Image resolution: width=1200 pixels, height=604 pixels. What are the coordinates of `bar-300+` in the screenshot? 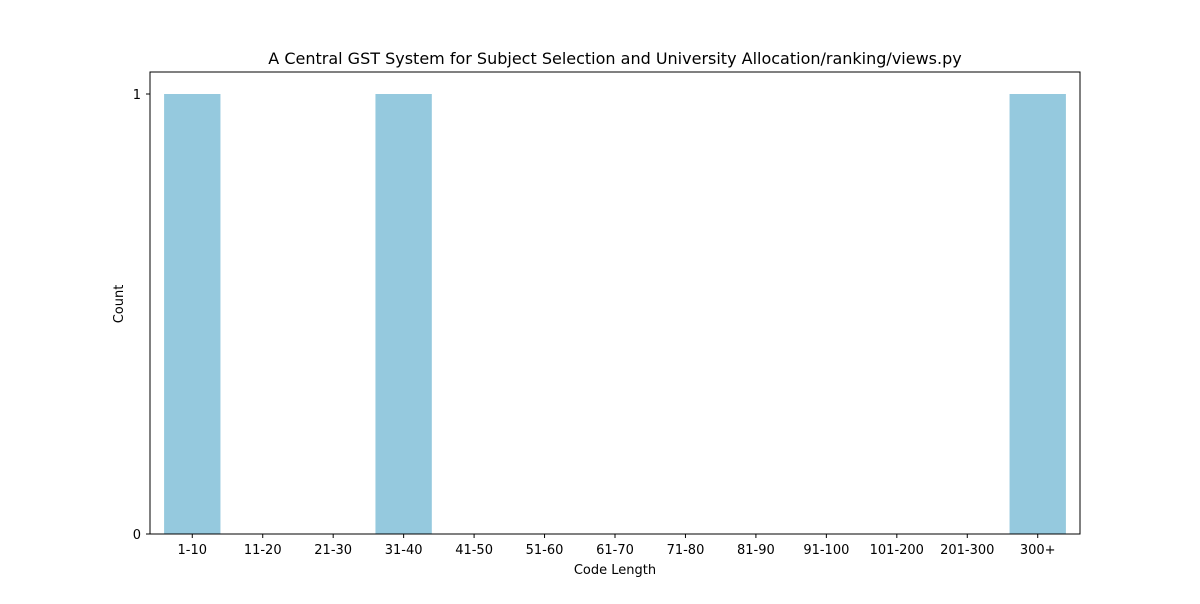 It's located at (1037, 314).